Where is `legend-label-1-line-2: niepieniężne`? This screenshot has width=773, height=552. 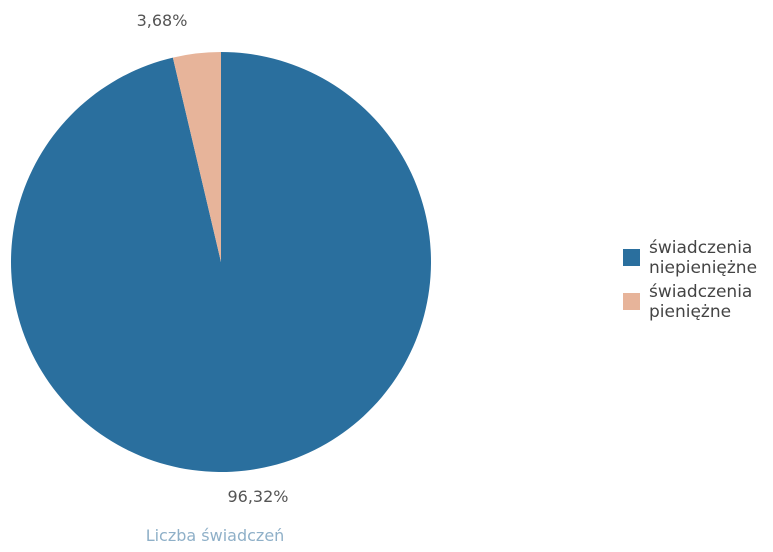 legend-label-1-line-2: niepieniężne is located at coordinates (703, 268).